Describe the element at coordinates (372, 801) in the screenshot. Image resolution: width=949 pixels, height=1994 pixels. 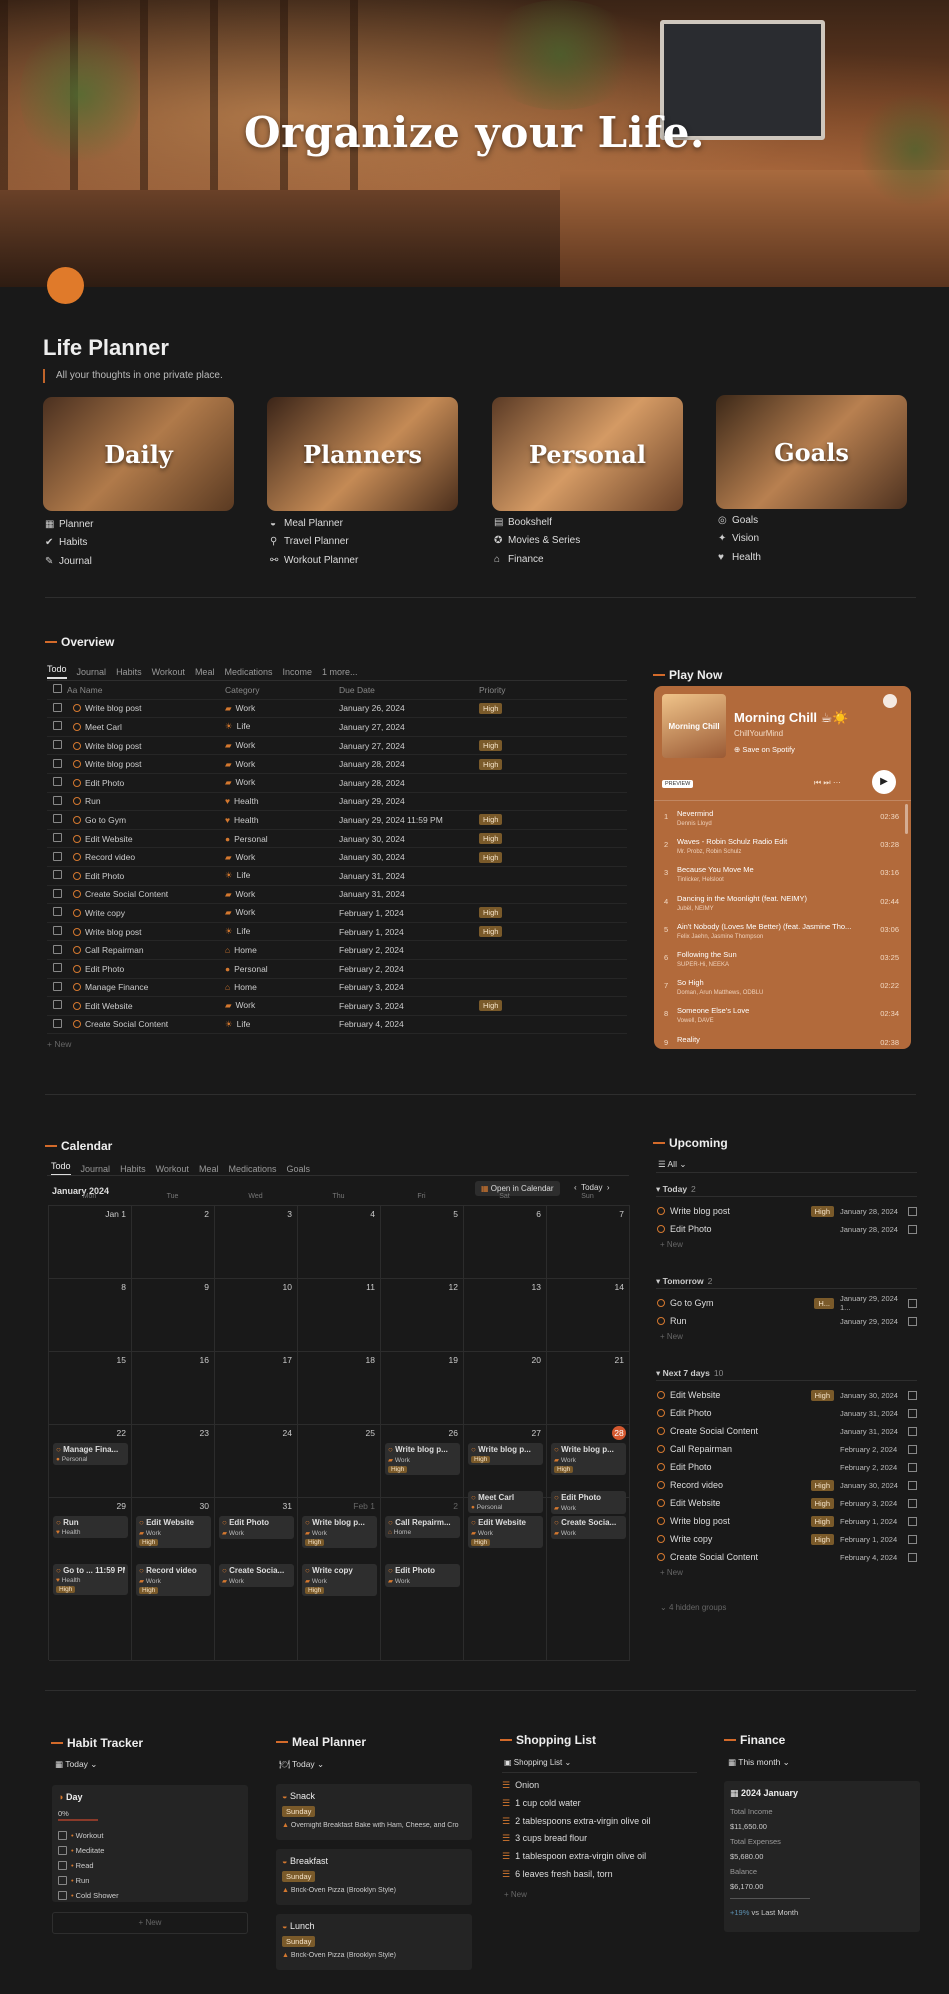
I see `task-due-date: January 29, 2024` at that location.